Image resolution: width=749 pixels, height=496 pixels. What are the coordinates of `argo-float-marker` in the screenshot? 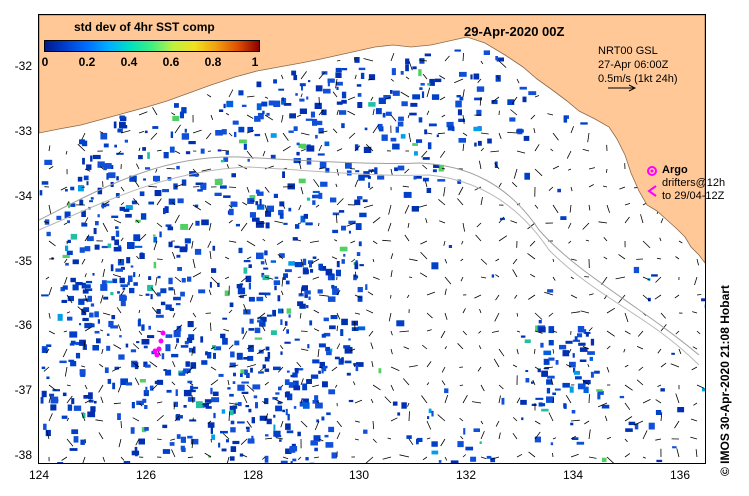 It's located at (161, 341).